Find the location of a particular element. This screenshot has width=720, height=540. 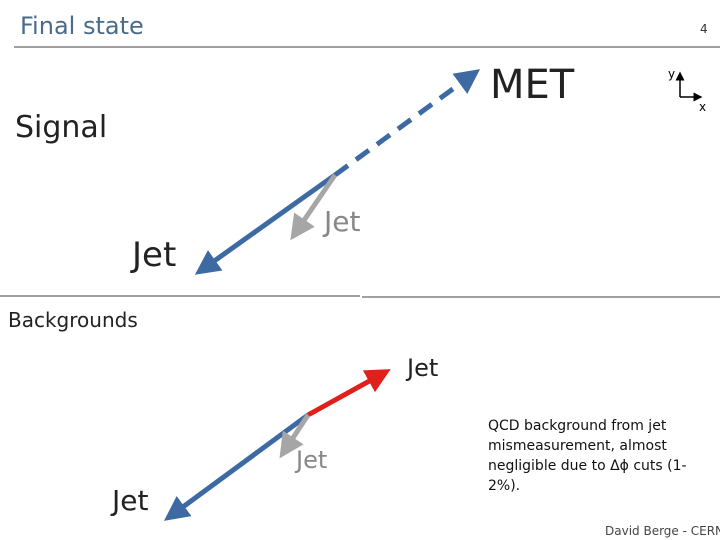

jet-arrow-red is located at coordinates (348, 393).